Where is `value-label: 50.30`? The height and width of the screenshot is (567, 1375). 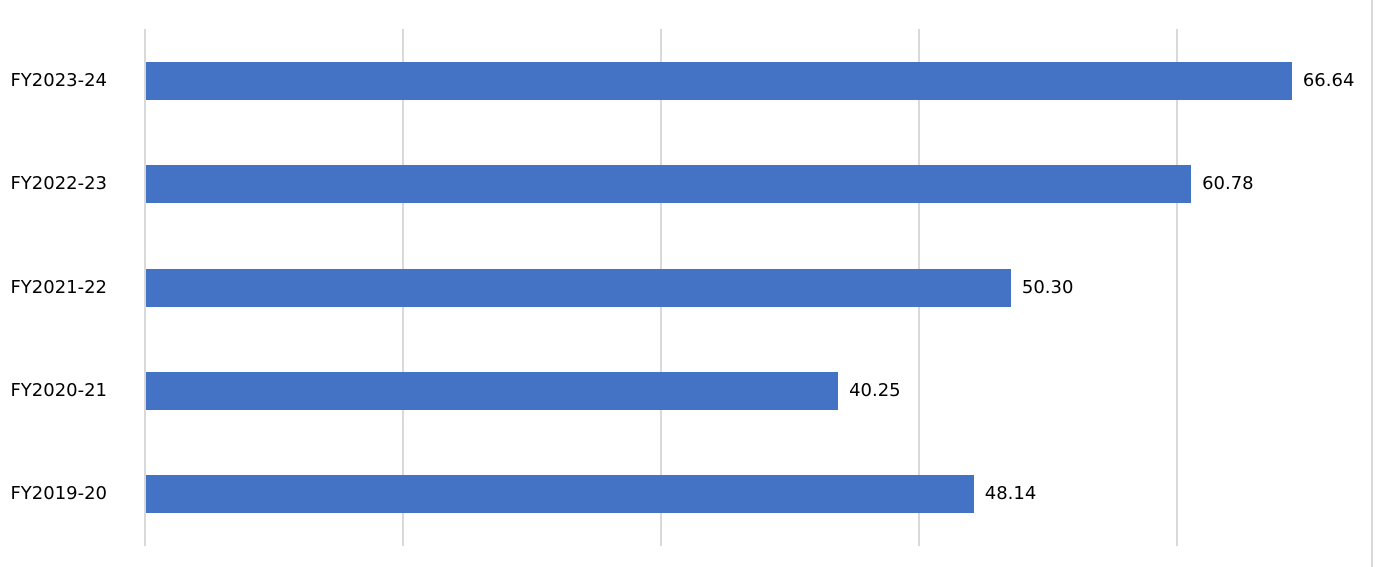 value-label: 50.30 is located at coordinates (1047, 287).